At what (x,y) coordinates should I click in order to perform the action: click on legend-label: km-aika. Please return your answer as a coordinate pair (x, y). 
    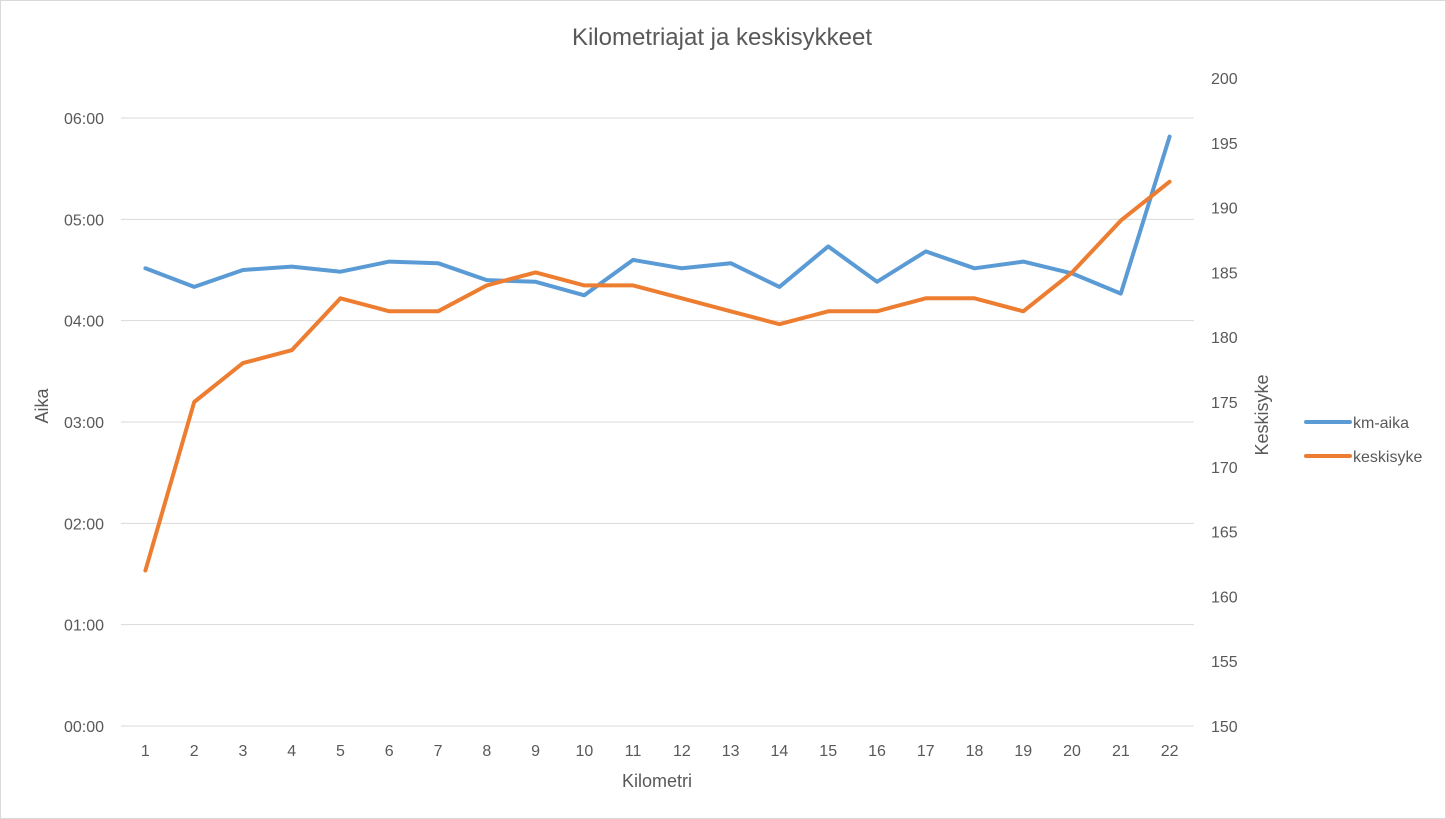
    Looking at the image, I should click on (1381, 423).